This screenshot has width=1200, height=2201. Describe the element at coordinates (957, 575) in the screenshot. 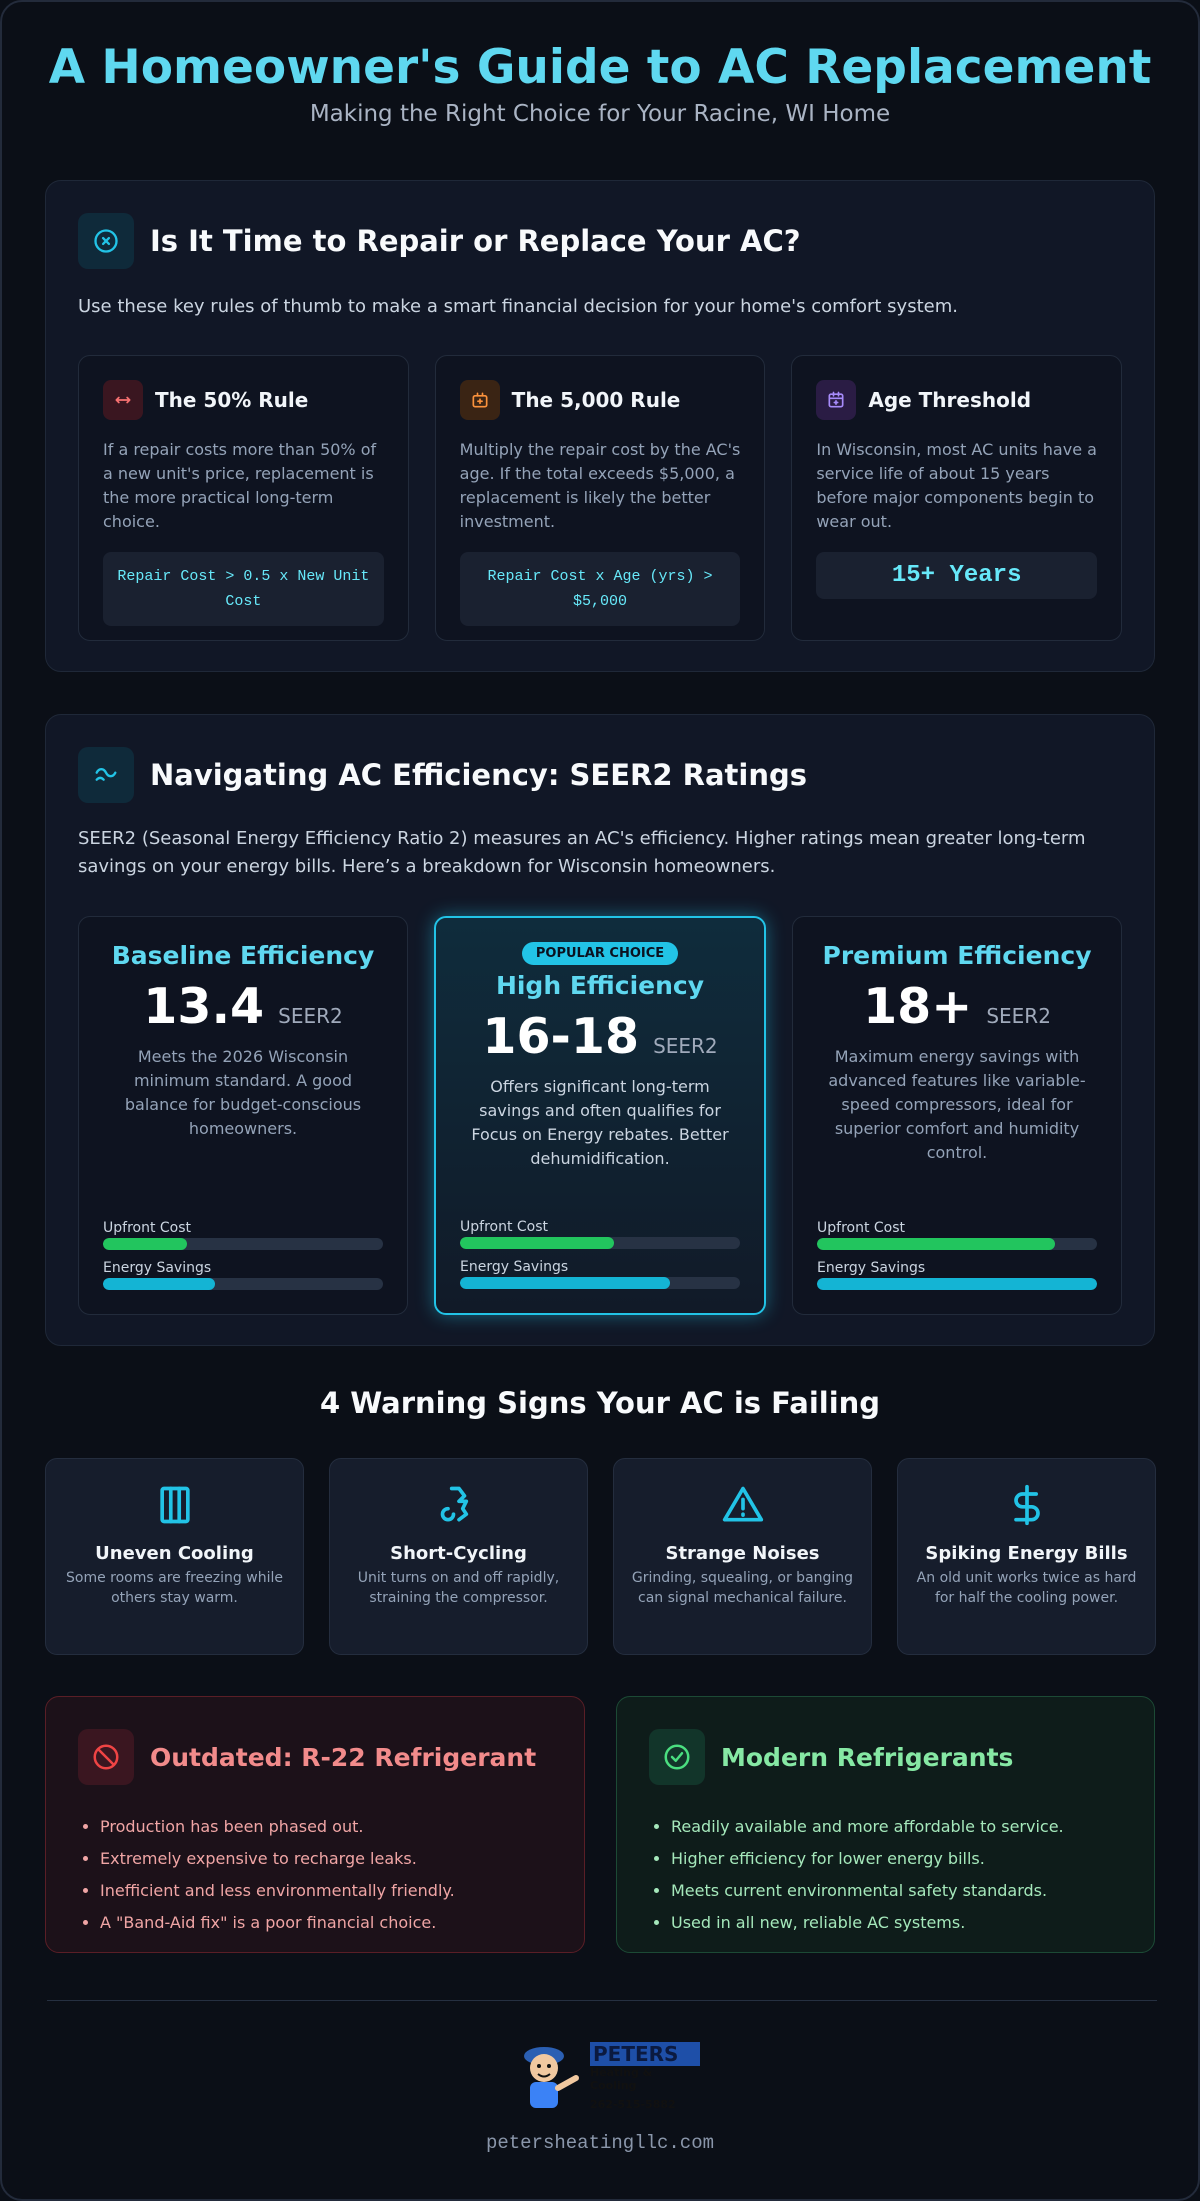

I see `rule-highlight: 15+ Years` at that location.